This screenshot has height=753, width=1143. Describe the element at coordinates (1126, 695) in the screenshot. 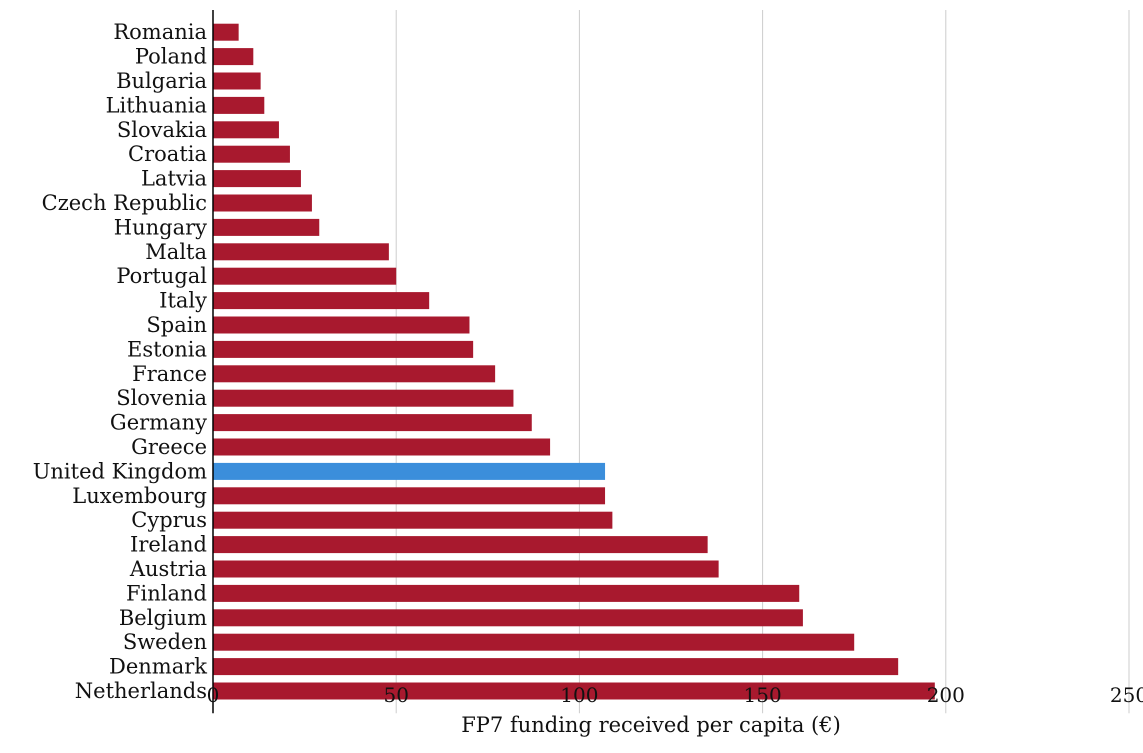

I see `x-tick-label: 250` at that location.